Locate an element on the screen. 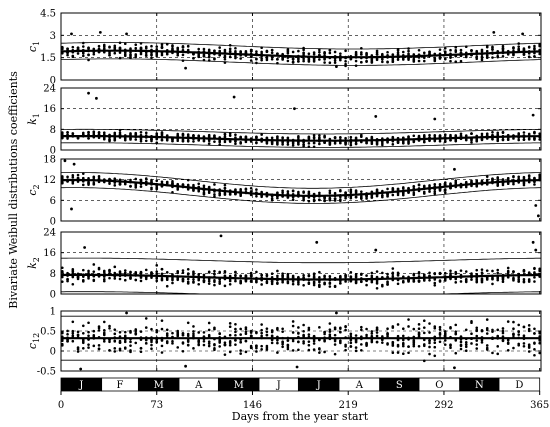 The image size is (550, 427). panel-frame is located at coordinates (301, 46).